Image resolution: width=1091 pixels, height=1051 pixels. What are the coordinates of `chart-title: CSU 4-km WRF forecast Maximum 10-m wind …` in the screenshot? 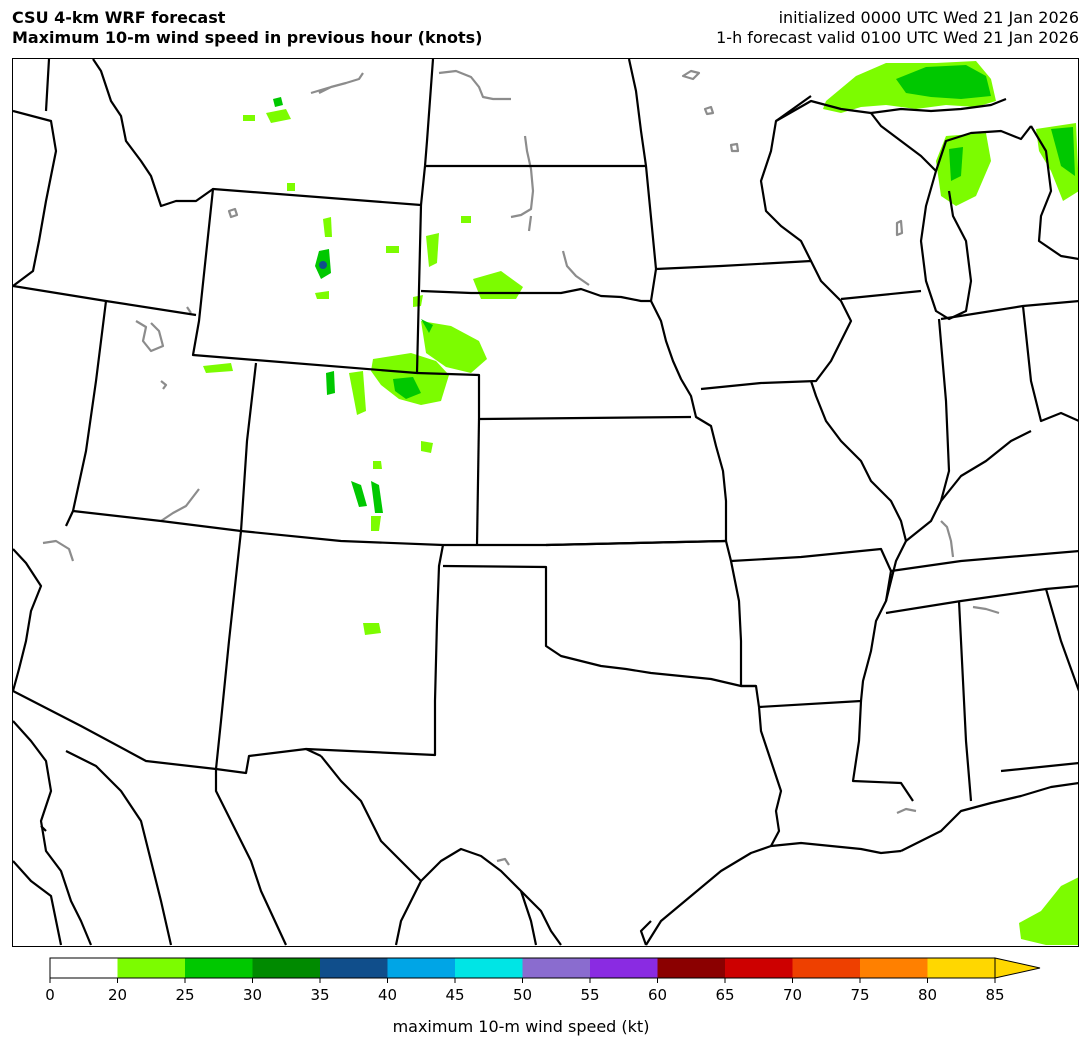 It's located at (247, 28).